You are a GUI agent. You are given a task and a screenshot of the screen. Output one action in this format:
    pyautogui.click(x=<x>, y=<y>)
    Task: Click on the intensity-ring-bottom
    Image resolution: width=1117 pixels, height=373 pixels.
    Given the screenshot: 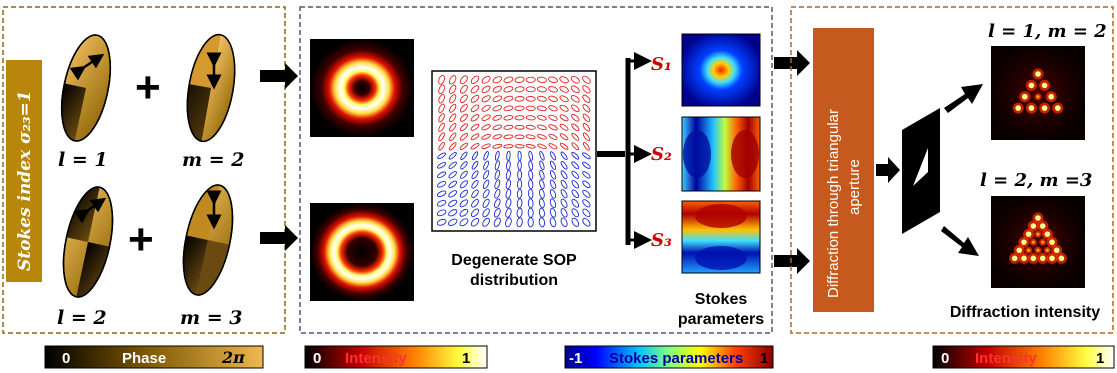 What is the action you would take?
    pyautogui.click(x=362, y=252)
    